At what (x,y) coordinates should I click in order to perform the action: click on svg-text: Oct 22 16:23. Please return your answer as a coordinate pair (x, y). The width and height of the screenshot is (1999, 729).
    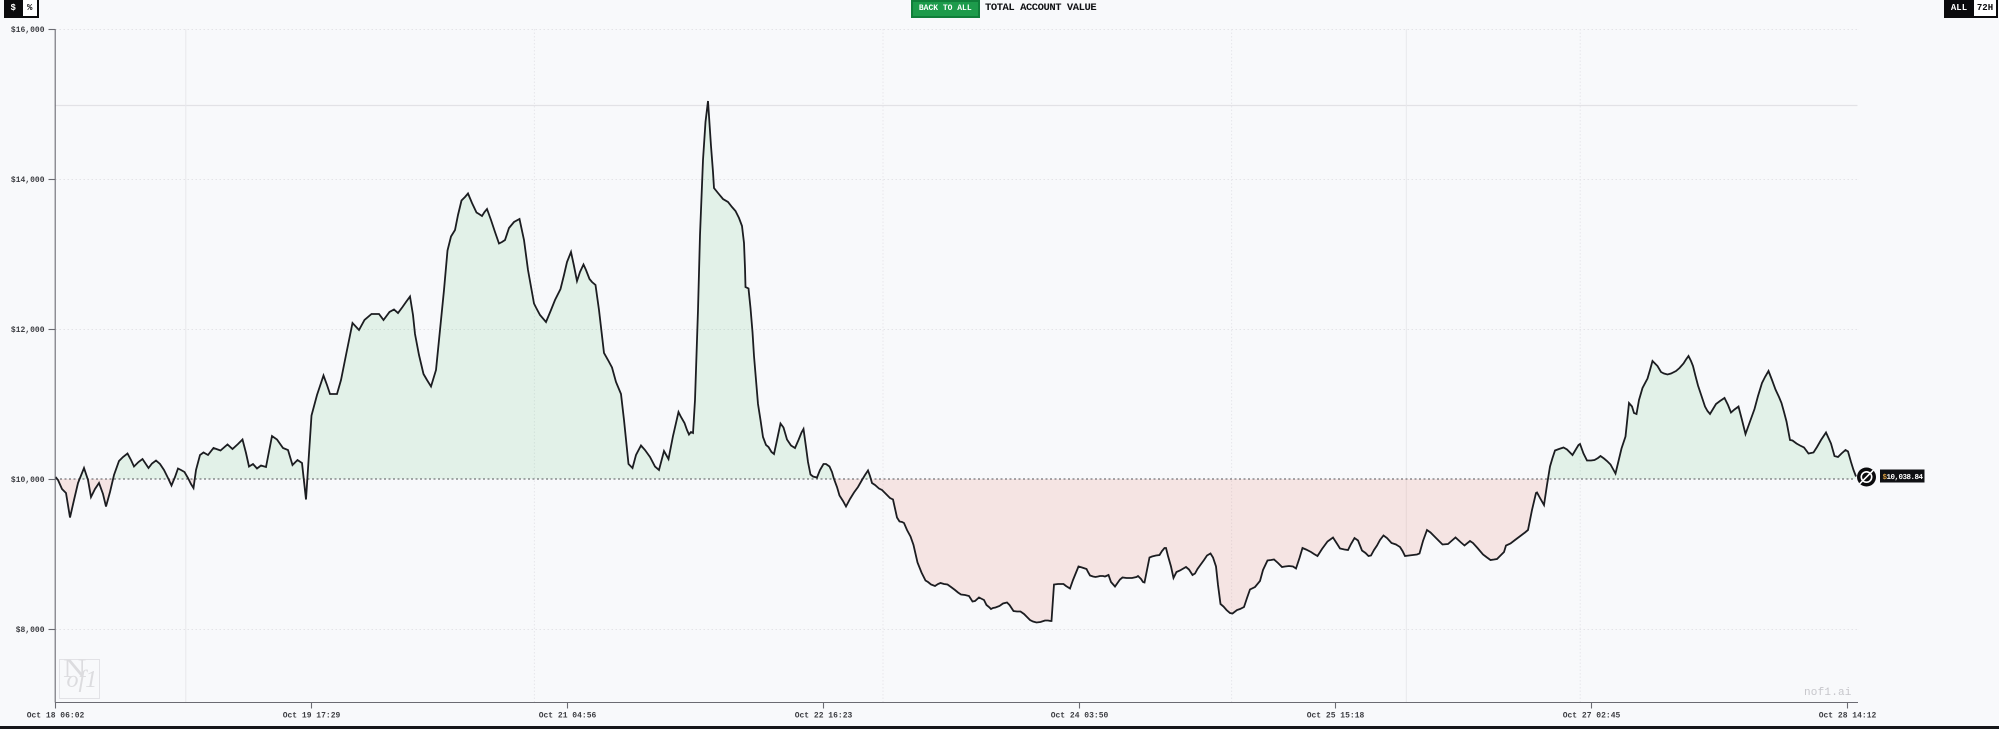
    Looking at the image, I should click on (824, 716).